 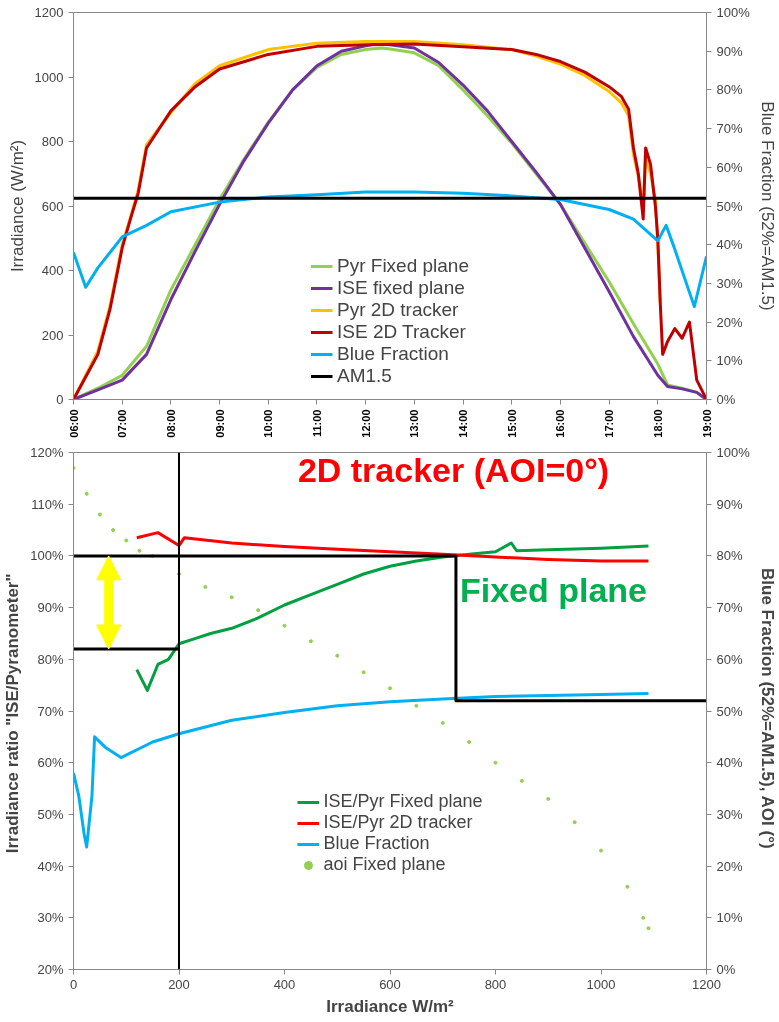 What do you see at coordinates (49, 12) in the screenshot?
I see `y-tick-label: 1200` at bounding box center [49, 12].